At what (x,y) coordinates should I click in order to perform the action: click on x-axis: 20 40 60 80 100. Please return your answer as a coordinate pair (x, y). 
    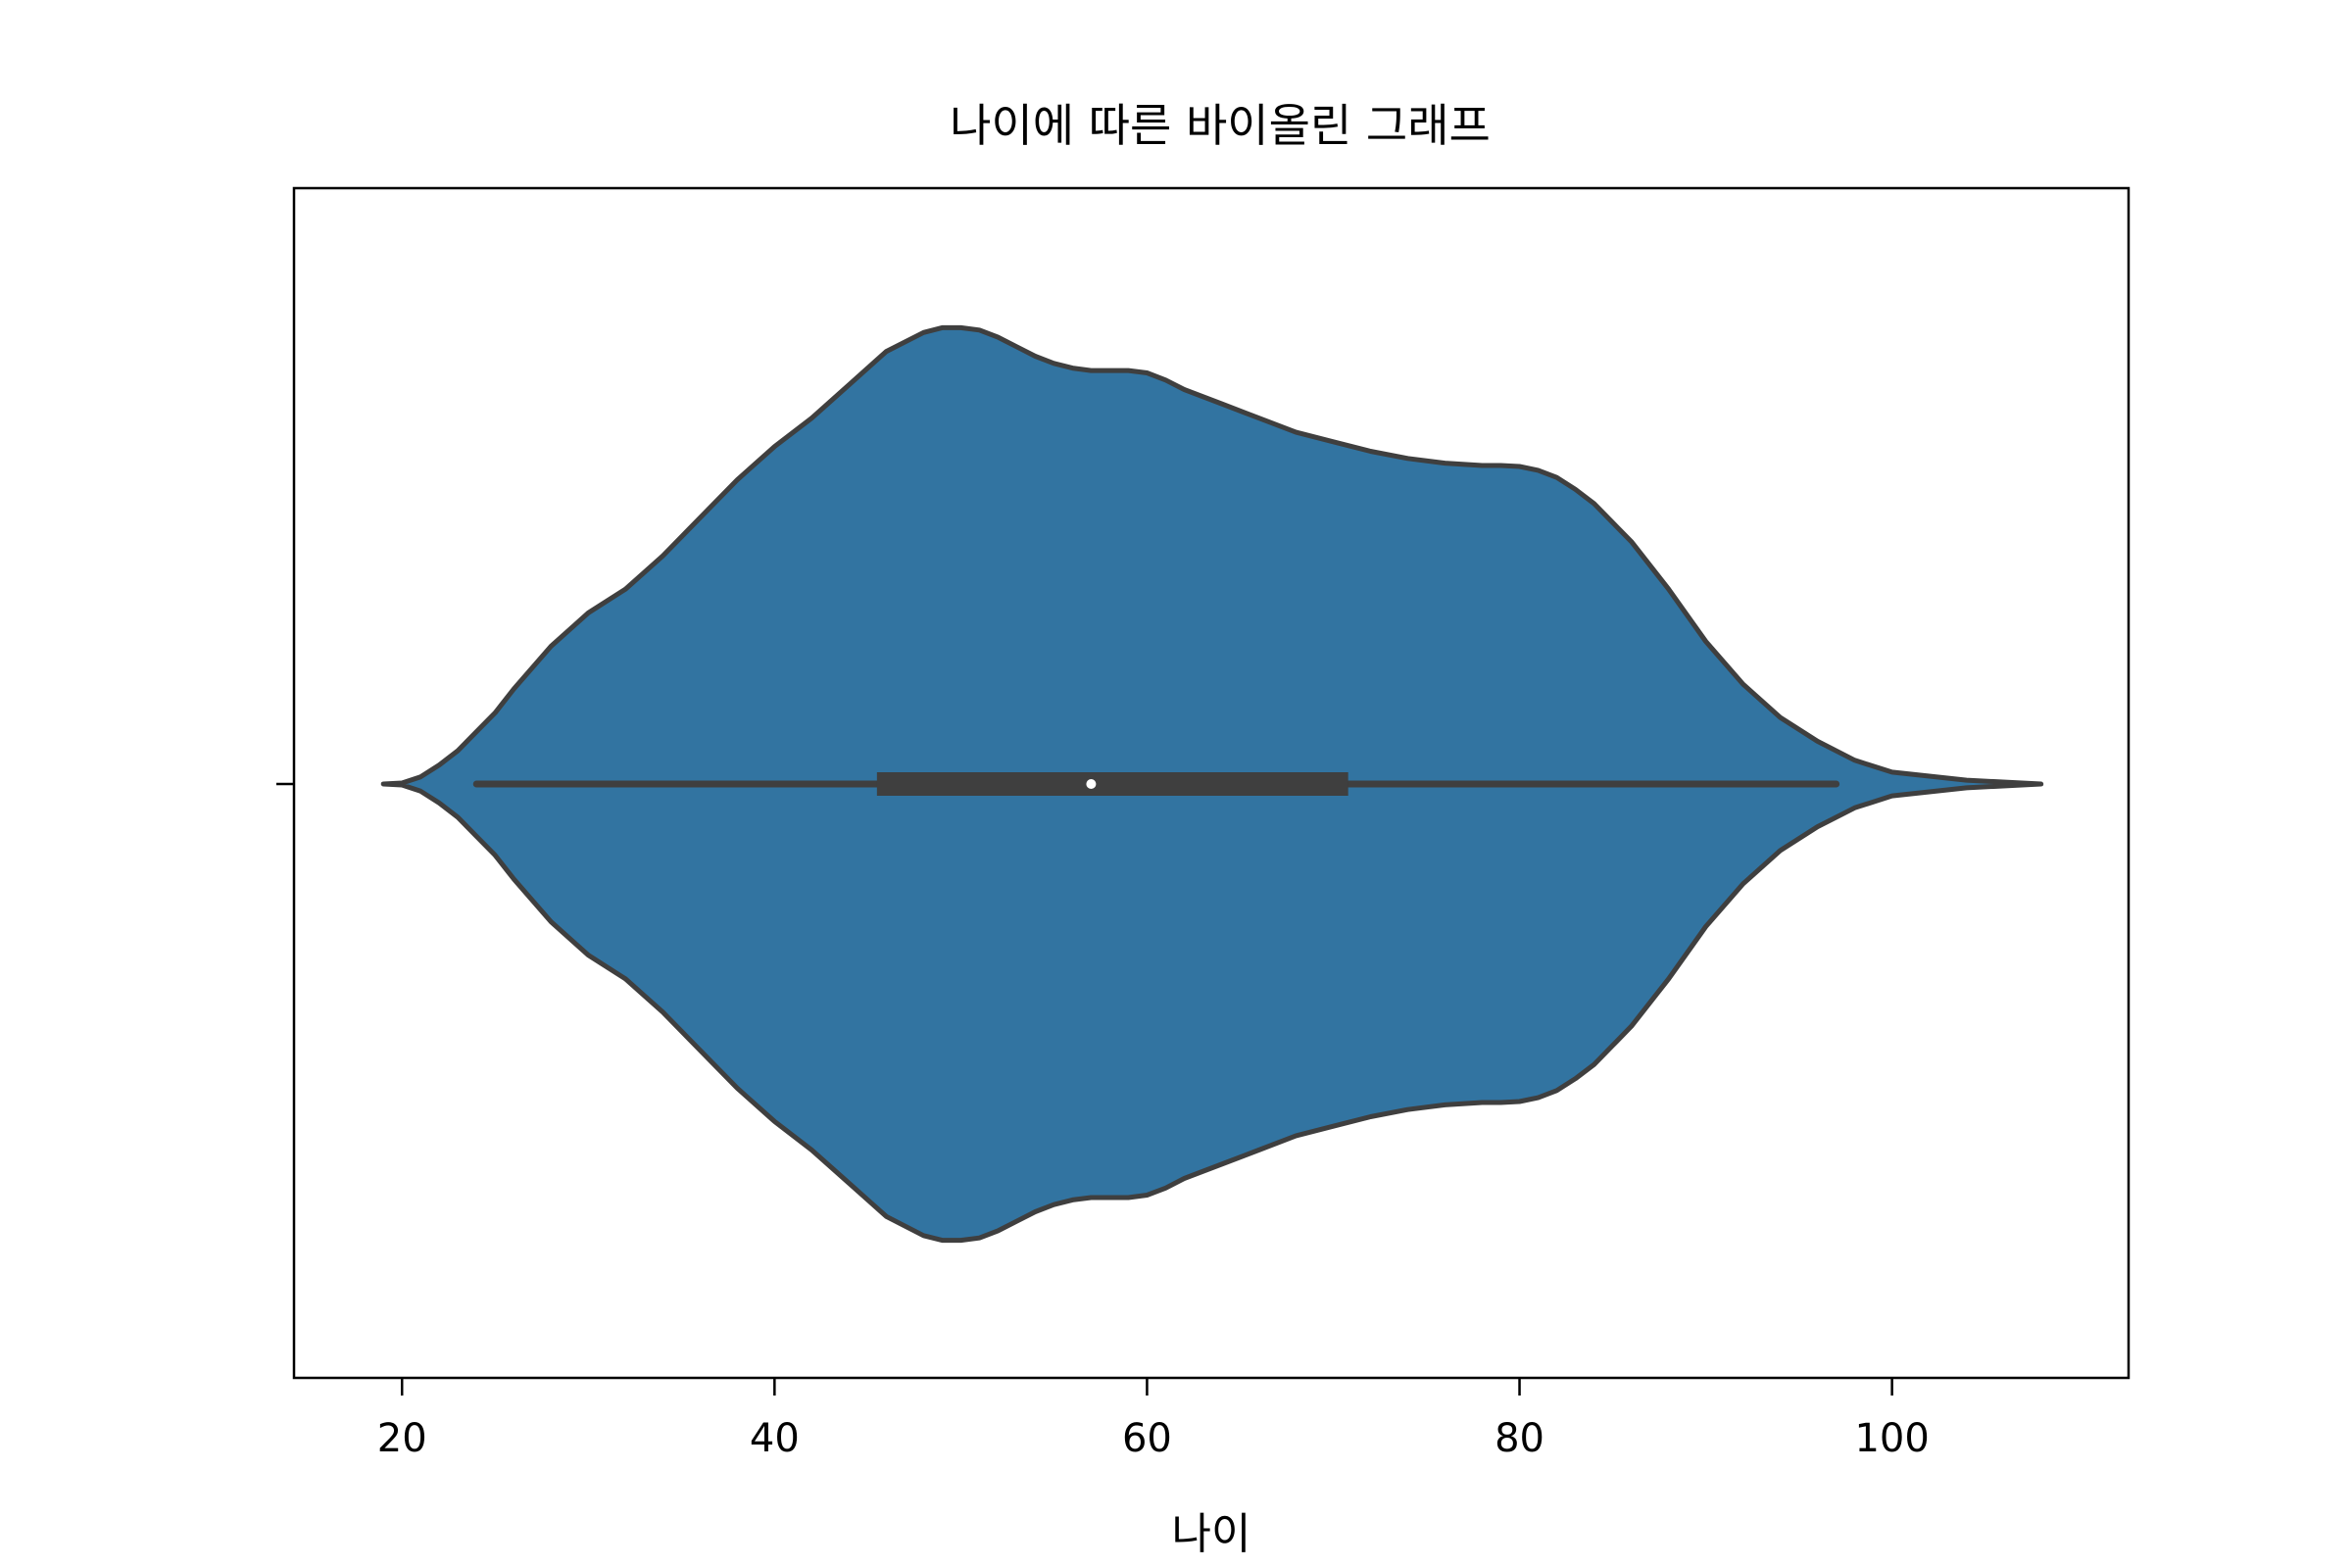
    Looking at the image, I should click on (1153, 1419).